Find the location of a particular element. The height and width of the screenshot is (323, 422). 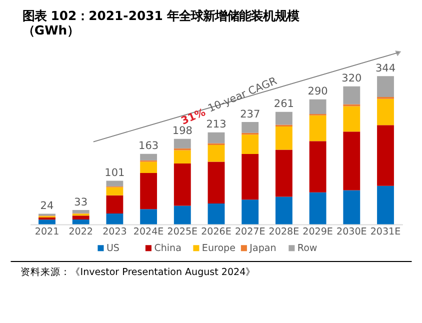

x-tick-label: 2022 is located at coordinates (80, 232).